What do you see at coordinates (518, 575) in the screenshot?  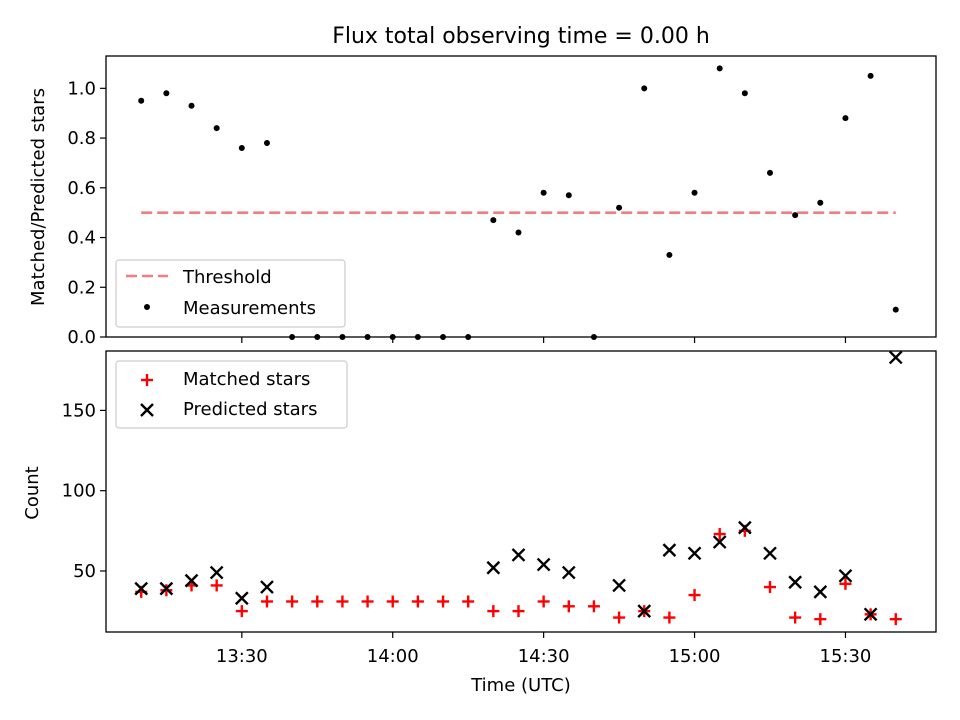 I see `matched-star-points` at bounding box center [518, 575].